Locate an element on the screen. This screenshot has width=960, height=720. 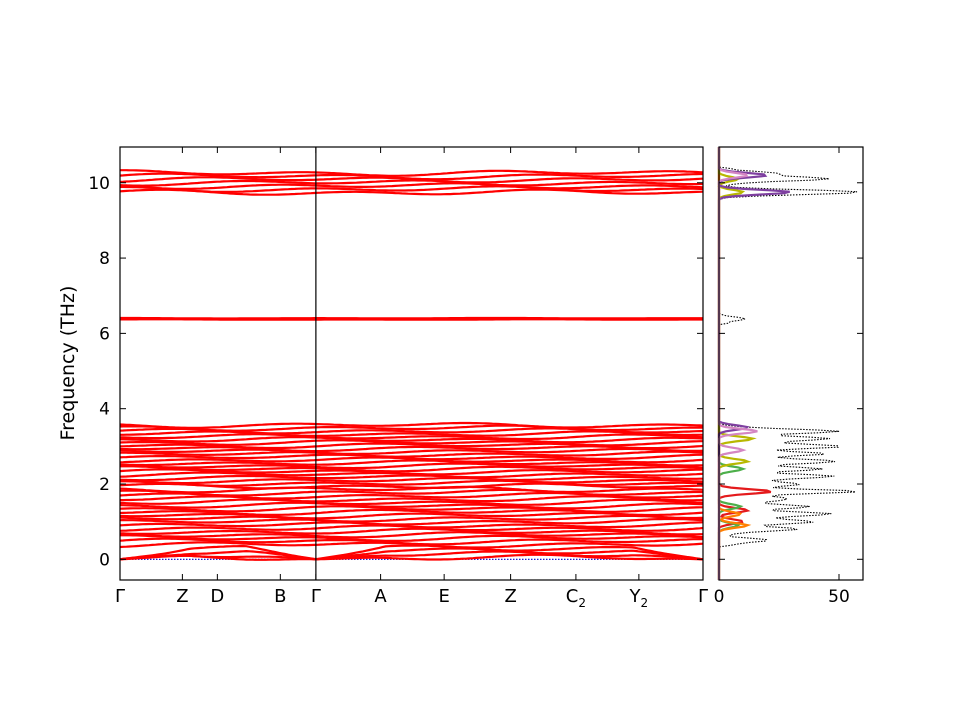
y-tick-label: 10 is located at coordinates (99, 184).